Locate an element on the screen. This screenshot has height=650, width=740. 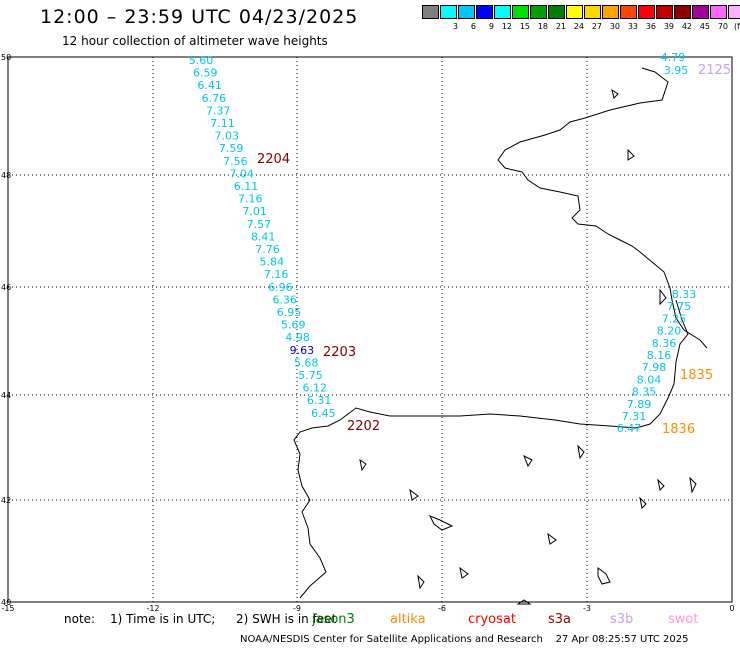
wave-height-label: 7.01 is located at coordinates (254, 211).